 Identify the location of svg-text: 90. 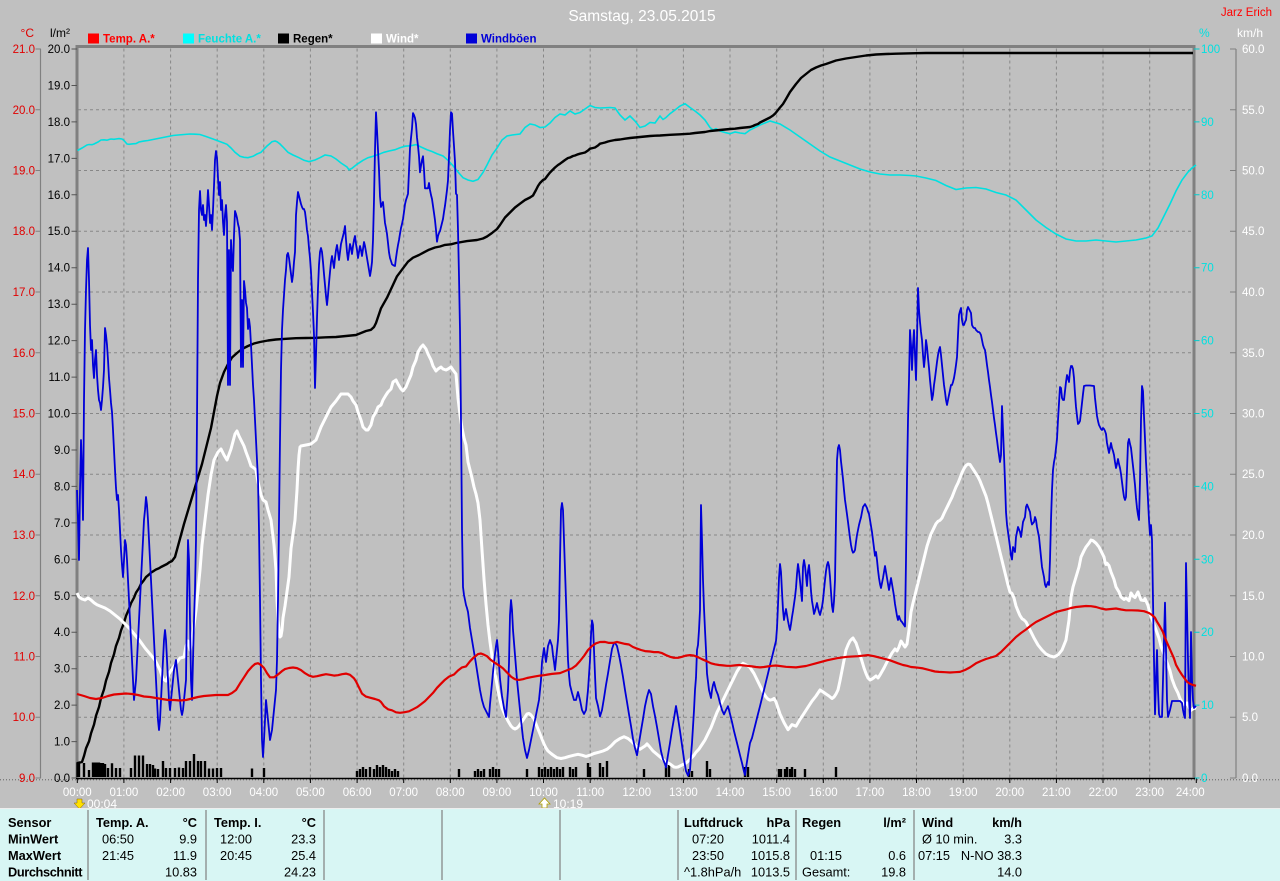
(1207, 123).